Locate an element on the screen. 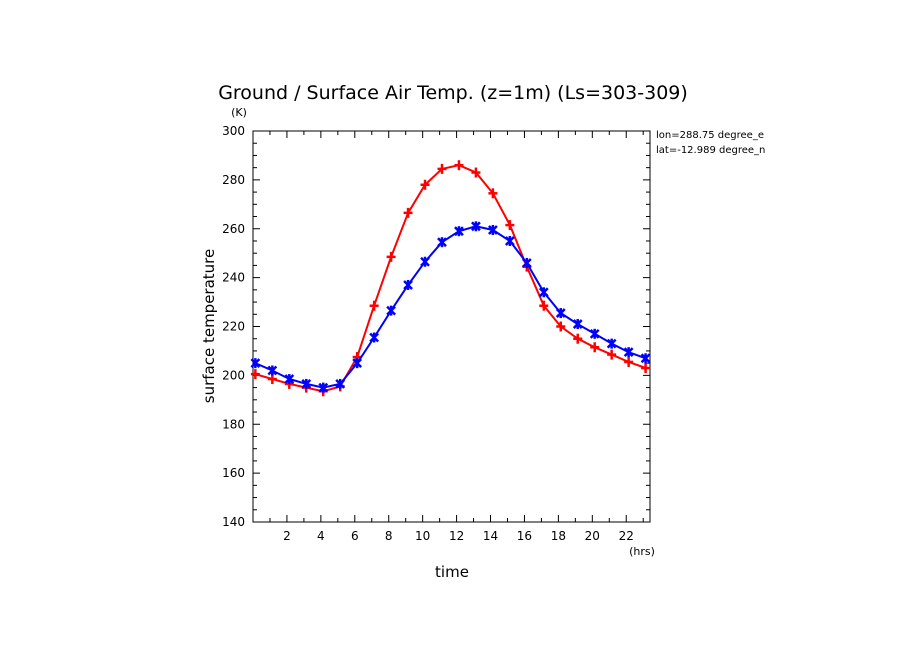  annotation-lat: lat=-12.989 degree_n is located at coordinates (710, 150).